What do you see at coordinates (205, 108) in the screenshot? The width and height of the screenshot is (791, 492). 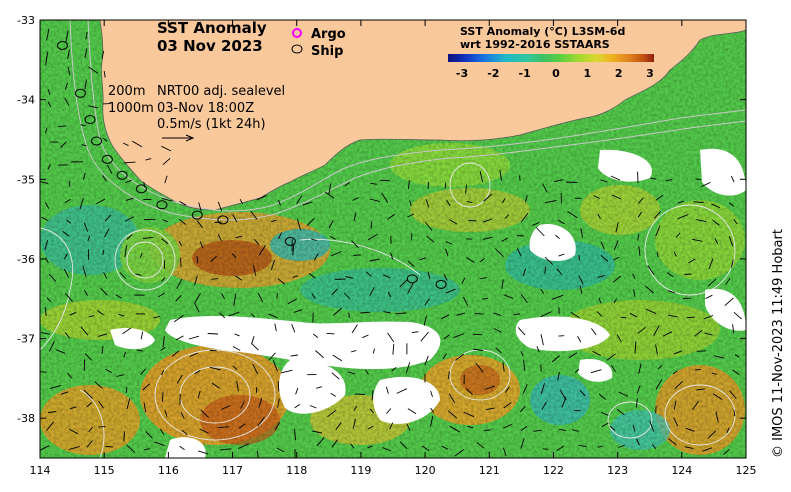 I see `time-label: 03-Nov 18:00Z` at bounding box center [205, 108].